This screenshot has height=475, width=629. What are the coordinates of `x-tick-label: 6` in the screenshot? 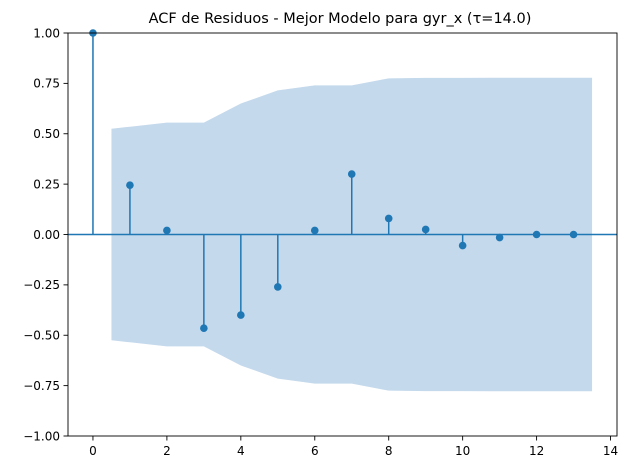 It's located at (315, 451).